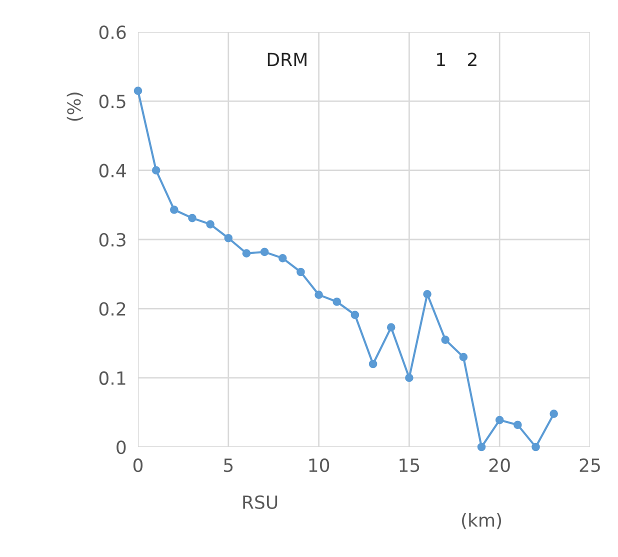 Image resolution: width=618 pixels, height=557 pixels. What do you see at coordinates (74, 106) in the screenshot?
I see `y-axis-title: (%)` at bounding box center [74, 106].